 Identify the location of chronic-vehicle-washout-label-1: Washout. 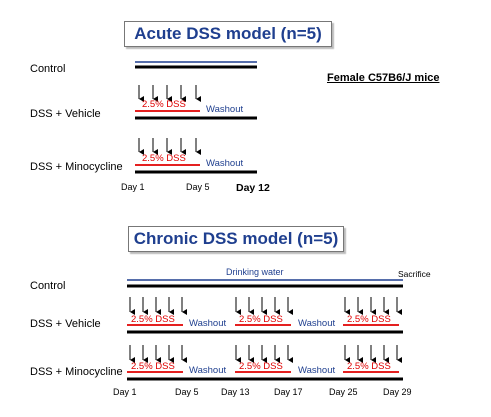
(208, 323).